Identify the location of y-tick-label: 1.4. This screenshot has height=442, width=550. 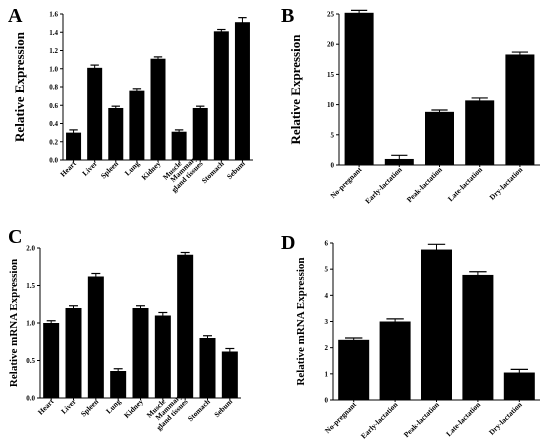
(53, 33).